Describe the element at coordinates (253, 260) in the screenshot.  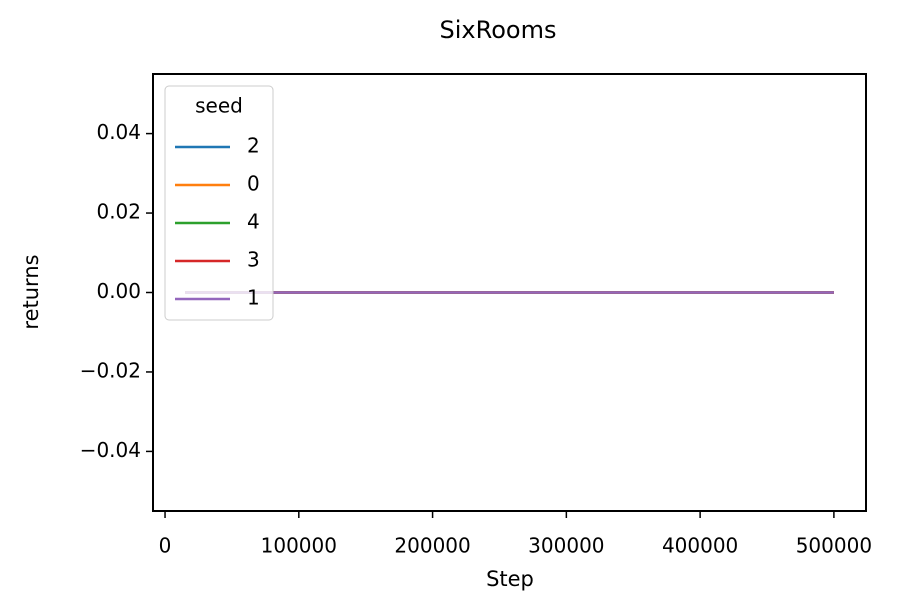
I see `legend-label: 3` at that location.